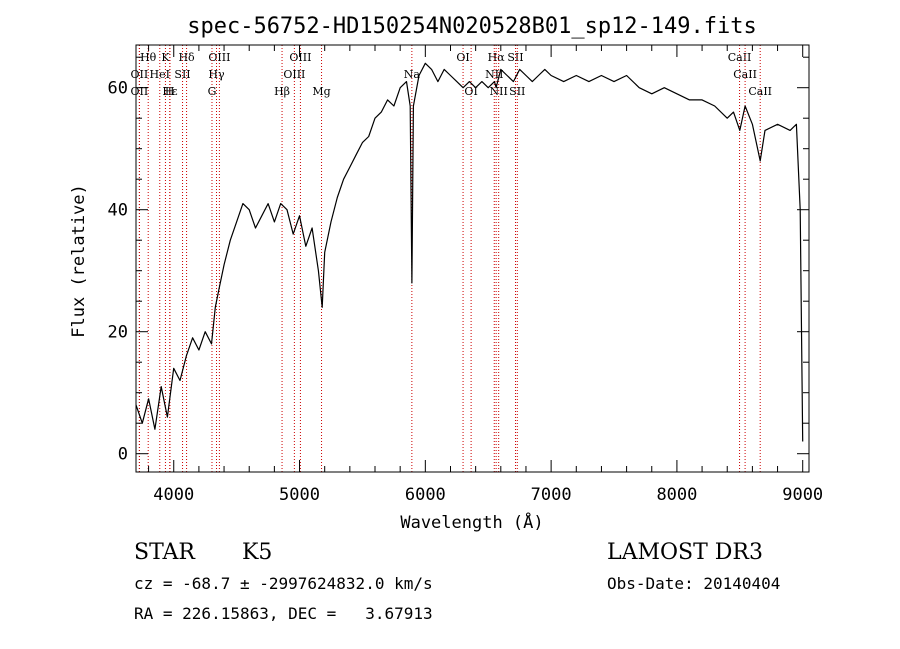 This screenshot has height=649, width=900. Describe the element at coordinates (118, 89) in the screenshot. I see `y-tick-label: 60` at that location.